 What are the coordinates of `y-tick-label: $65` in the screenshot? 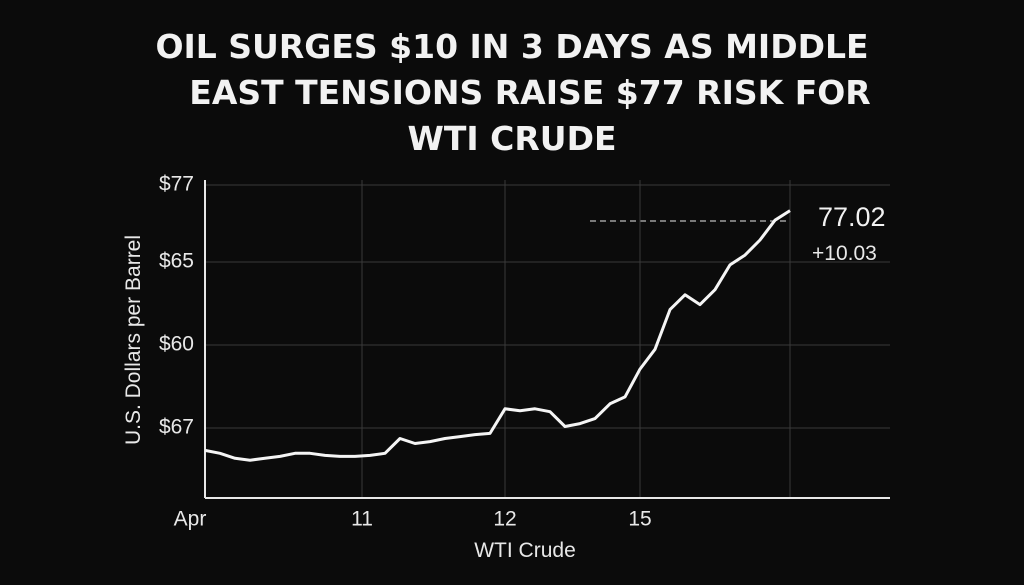 It's located at (176, 261).